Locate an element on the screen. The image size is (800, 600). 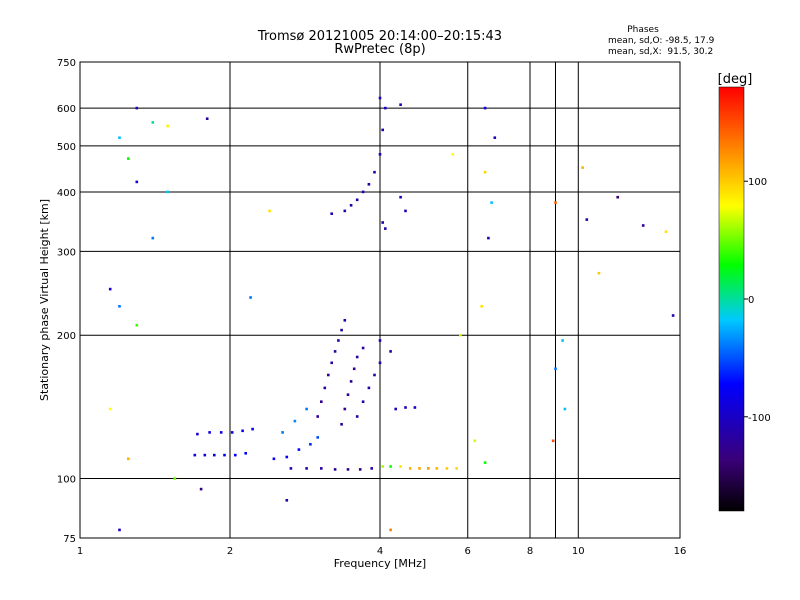
colorbar-tick-label: 0 is located at coordinates (751, 300).